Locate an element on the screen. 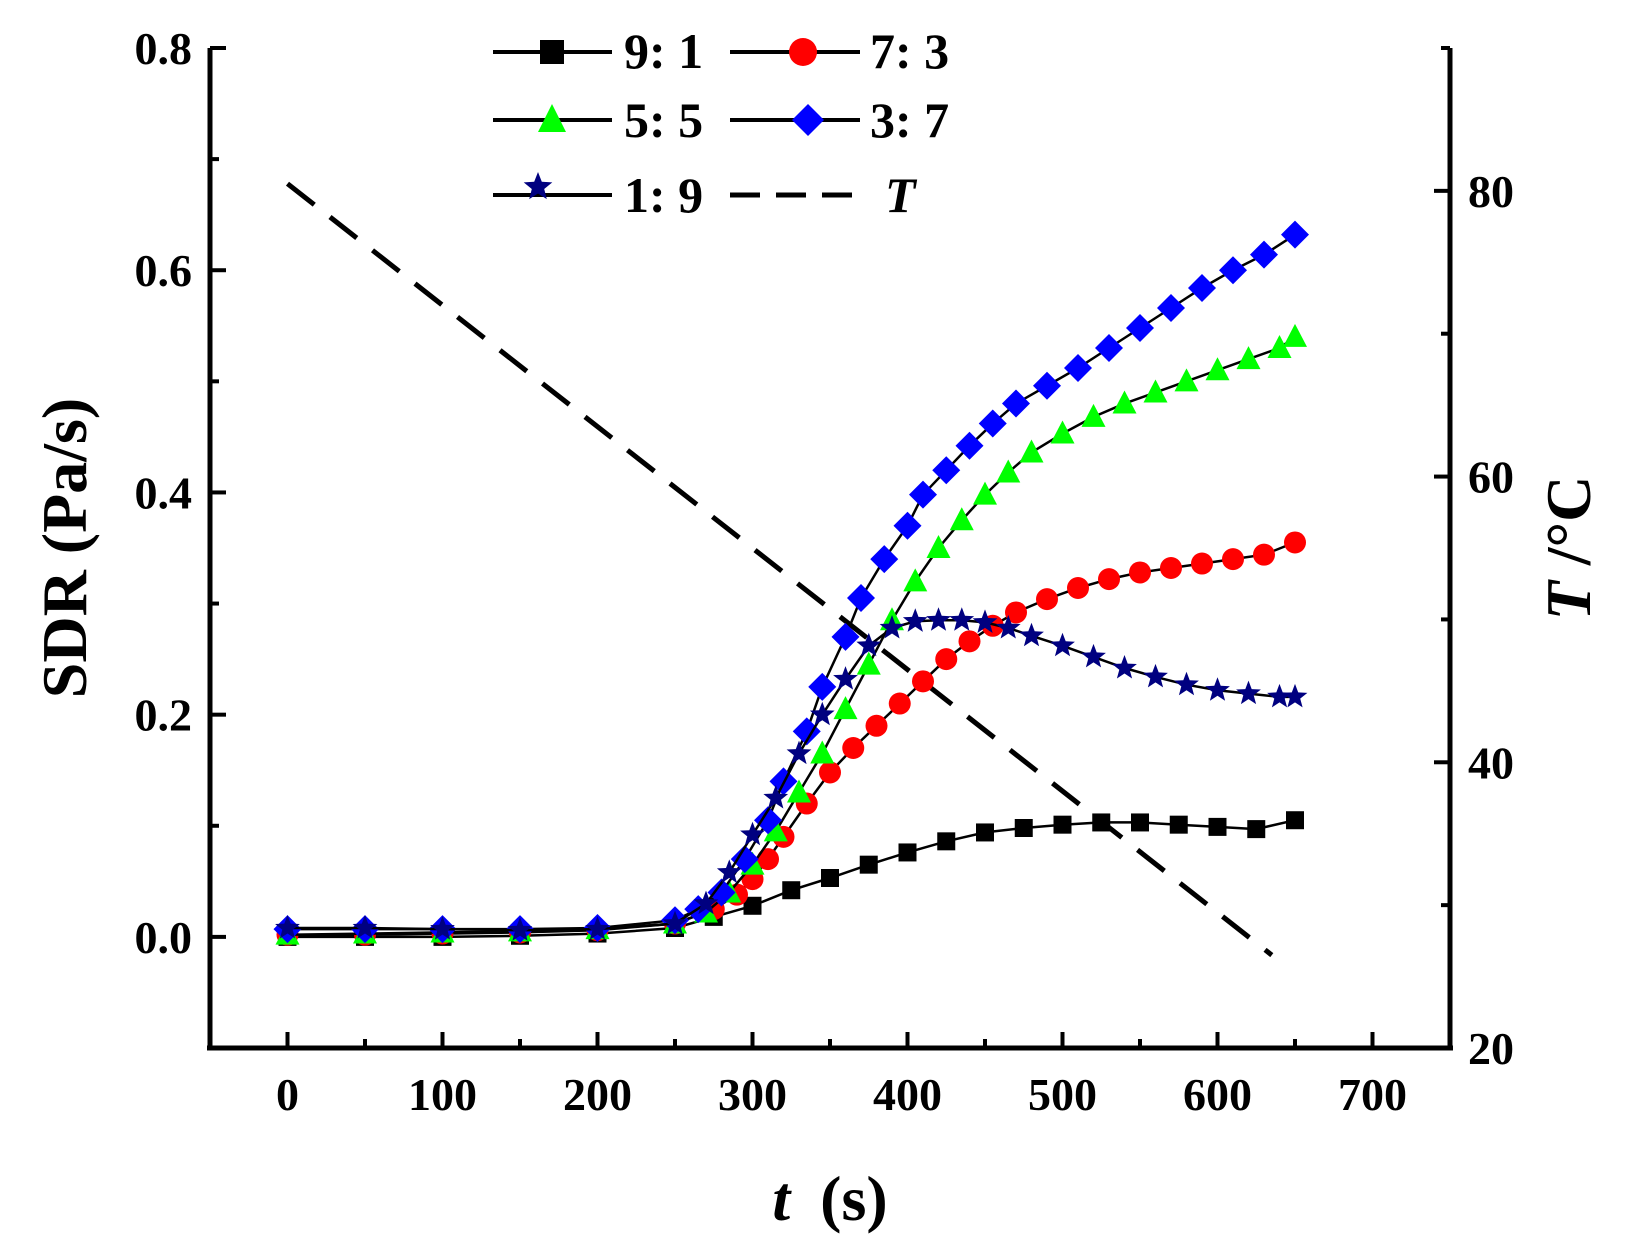 The height and width of the screenshot is (1260, 1629). legend-label-7-3: 7: 3 is located at coordinates (909, 51).